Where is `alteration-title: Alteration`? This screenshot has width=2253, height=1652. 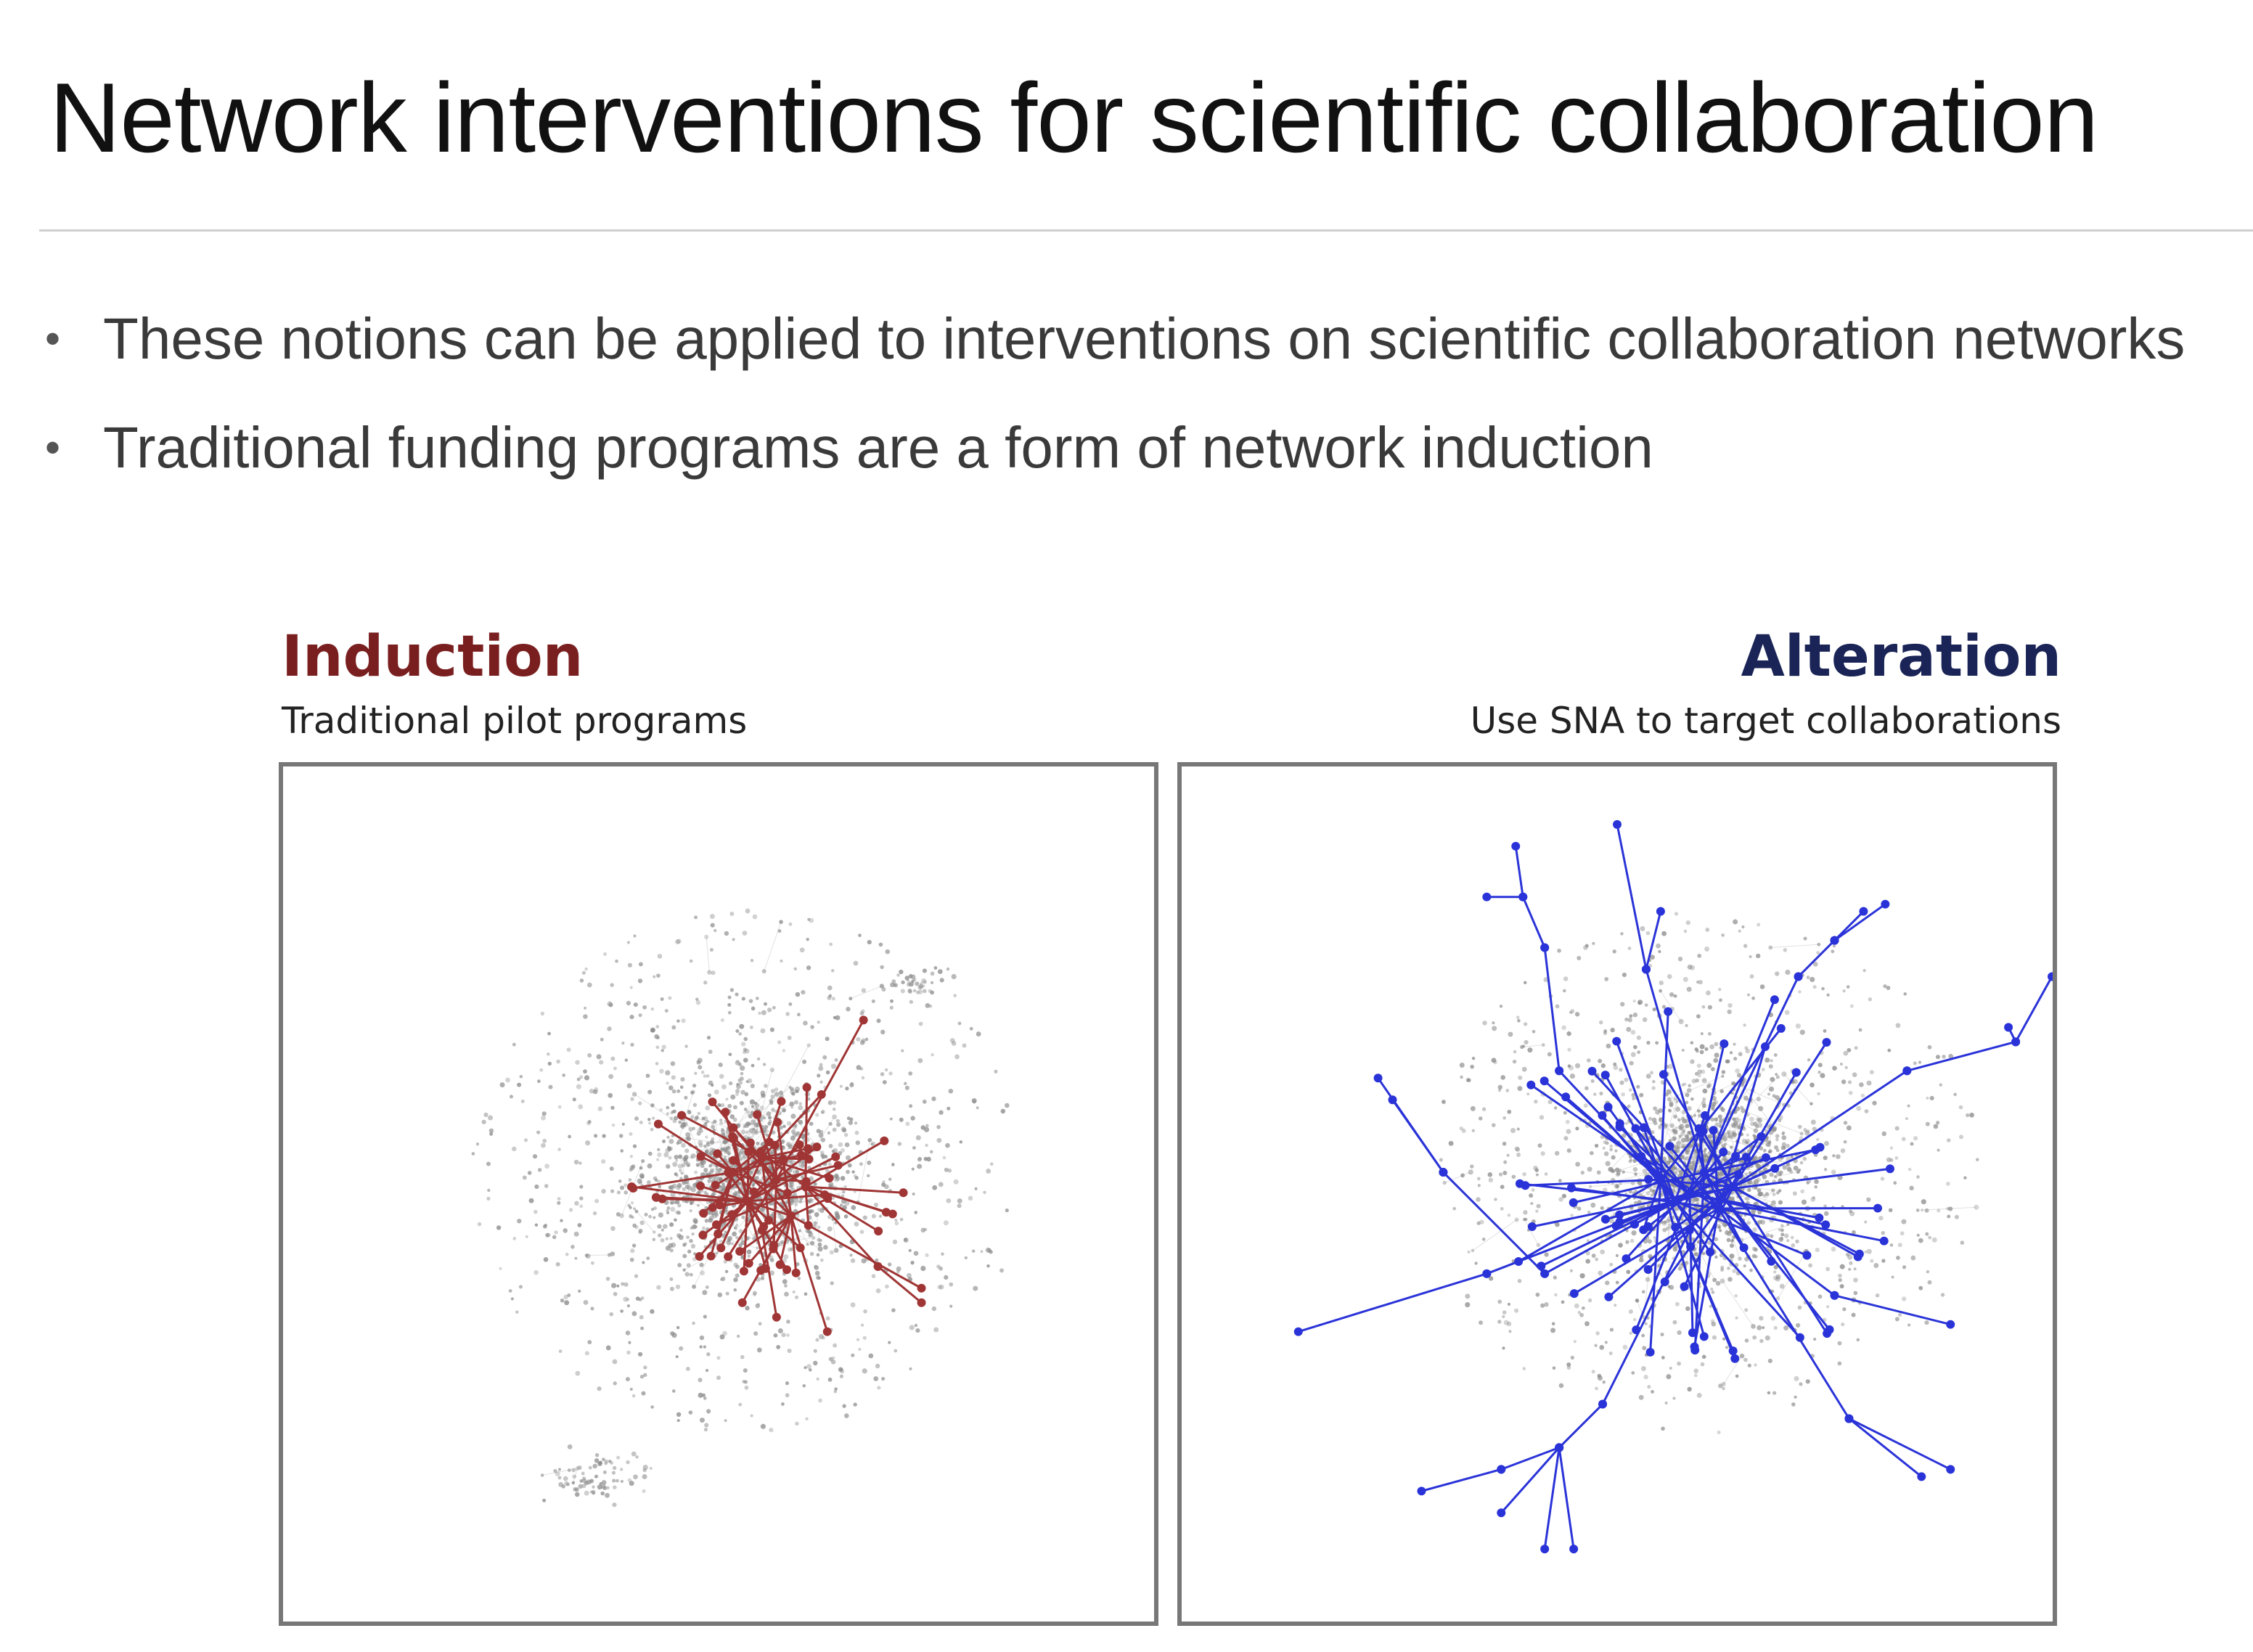 alteration-title: Alteration is located at coordinates (1901, 657).